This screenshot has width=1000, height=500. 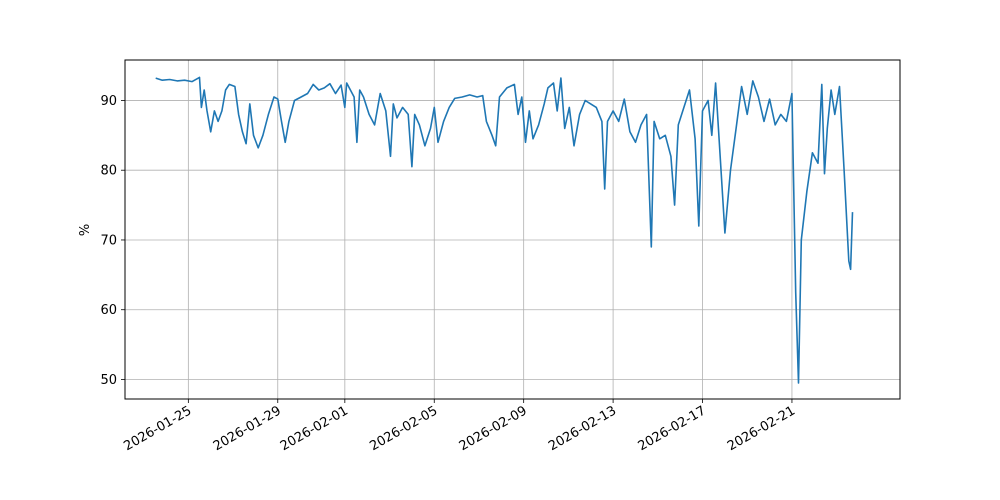 What do you see at coordinates (108, 310) in the screenshot?
I see `y-tick-label: 60` at bounding box center [108, 310].